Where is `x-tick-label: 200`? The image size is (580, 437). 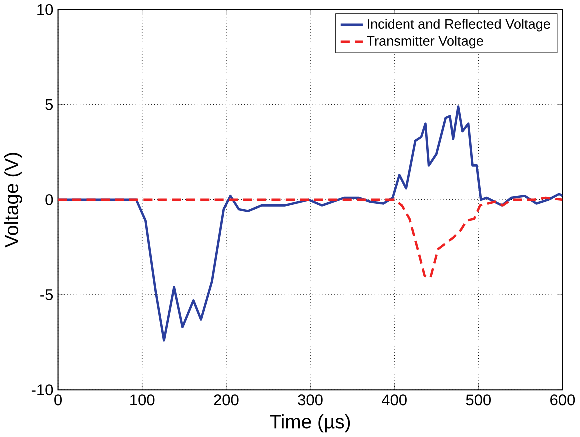
x-tick-label: 200 is located at coordinates (226, 400).